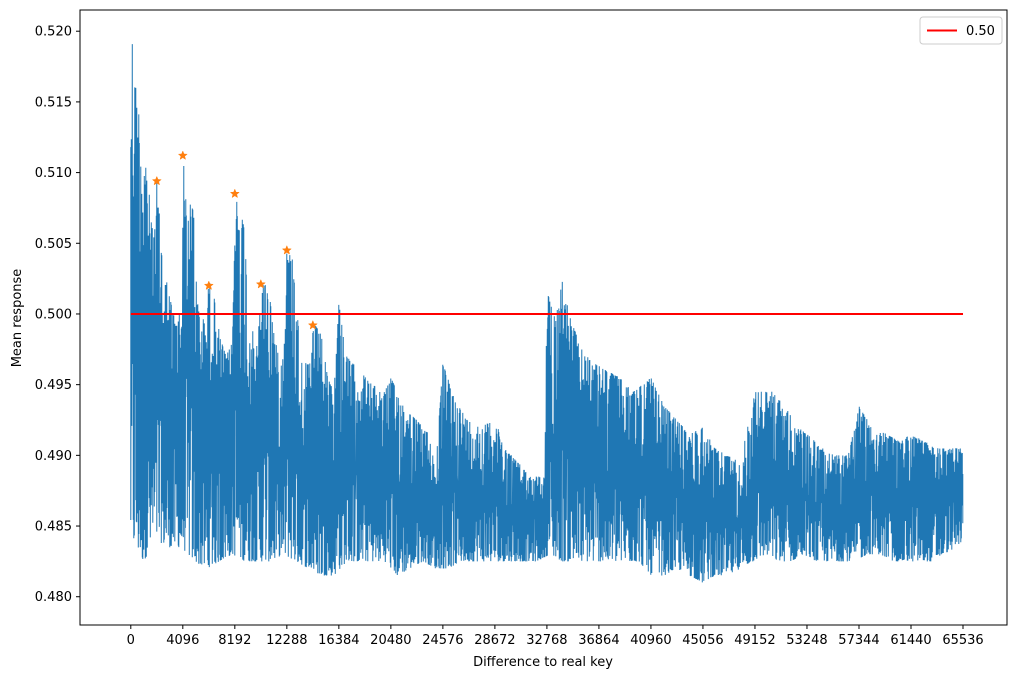  What do you see at coordinates (806, 640) in the screenshot?
I see `x-tick-label: 53248` at bounding box center [806, 640].